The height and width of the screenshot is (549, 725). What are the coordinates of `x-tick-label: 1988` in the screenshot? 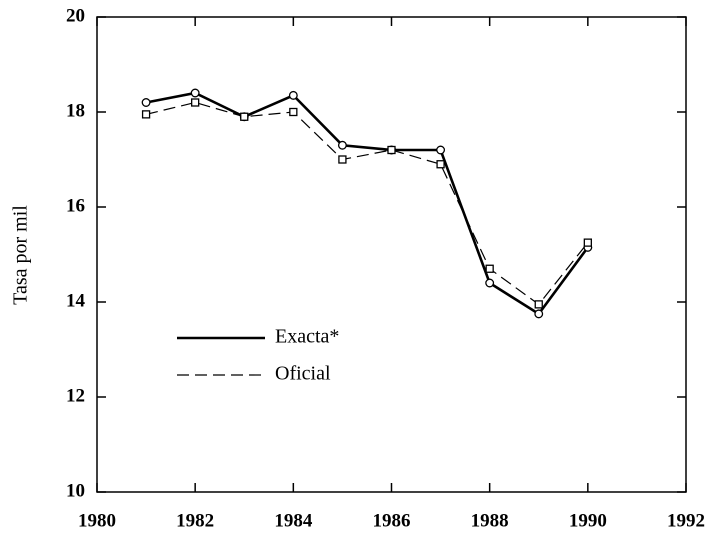 It's located at (490, 520).